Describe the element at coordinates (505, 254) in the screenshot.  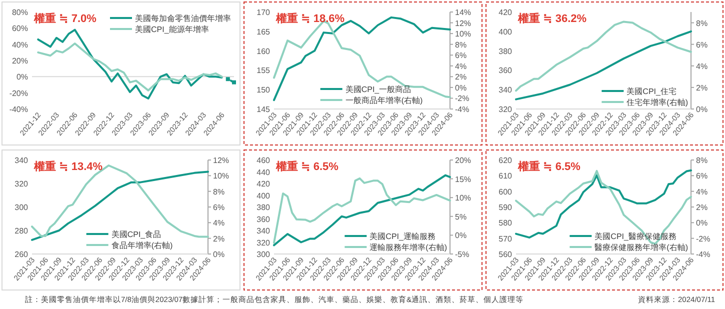
I see `y-tick-label: 560` at that location.